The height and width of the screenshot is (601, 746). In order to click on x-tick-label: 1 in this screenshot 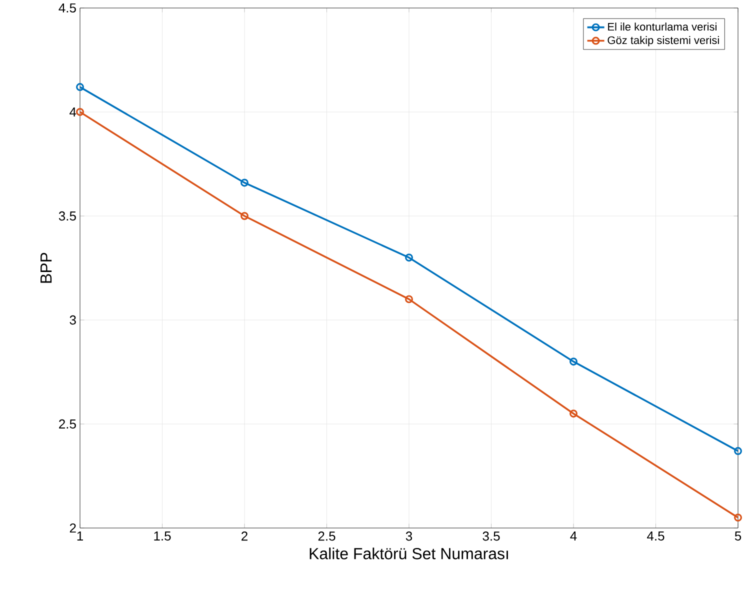, I will do `click(80, 536)`.